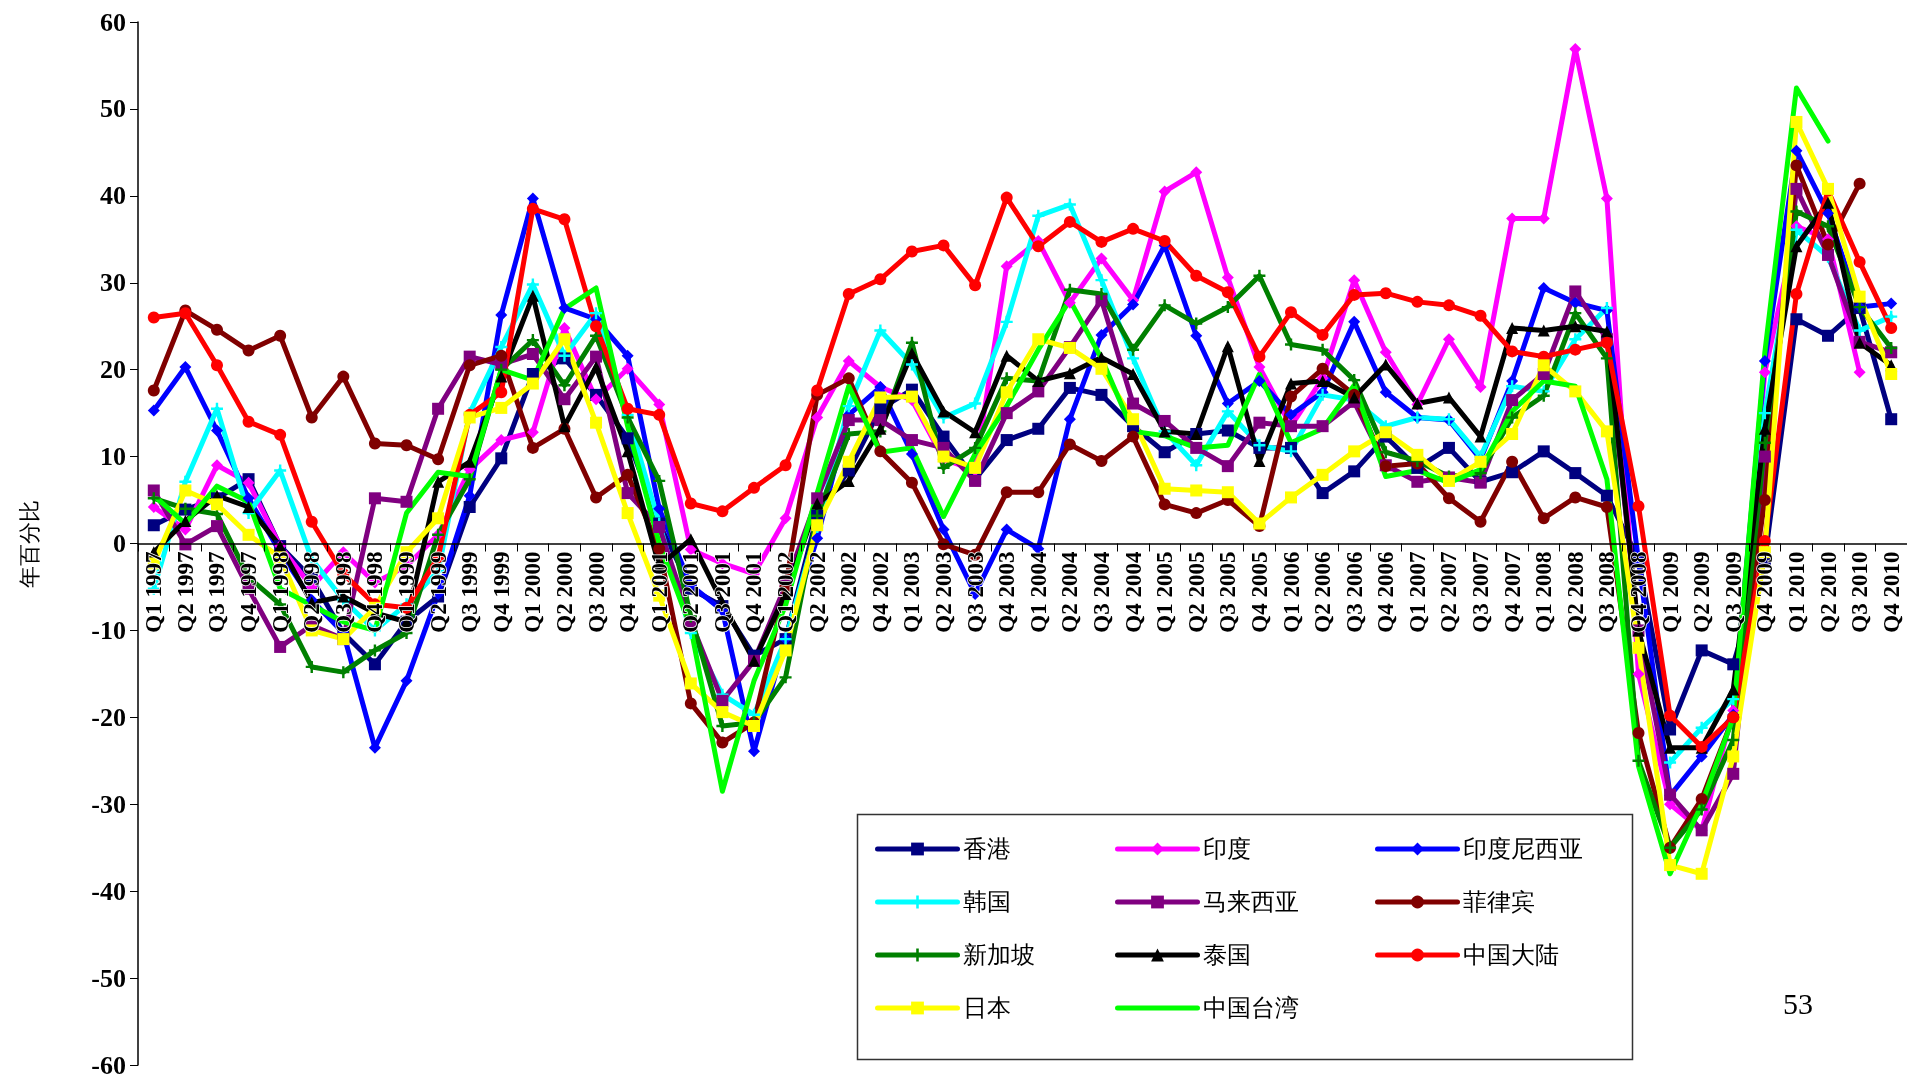 Image resolution: width=1907 pixels, height=1078 pixels. I want to click on legend-label: 中国台湾, so click(1250, 1008).